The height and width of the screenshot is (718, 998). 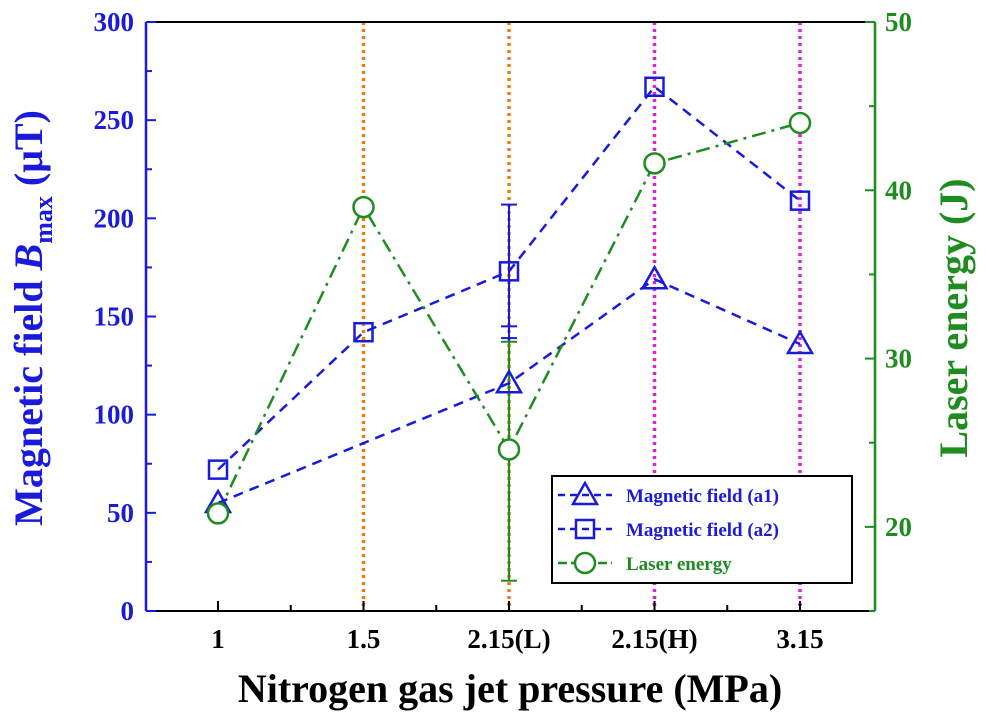 I want to click on legend-entry-label: Magnetic field (a2), so click(x=702, y=530).